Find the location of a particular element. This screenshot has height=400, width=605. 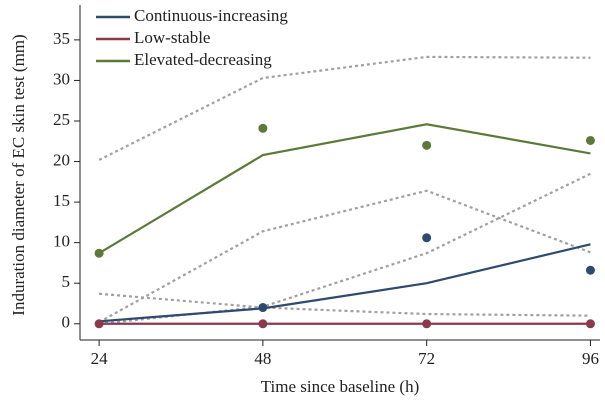

y-tick-label: 0 is located at coordinates (66, 322).